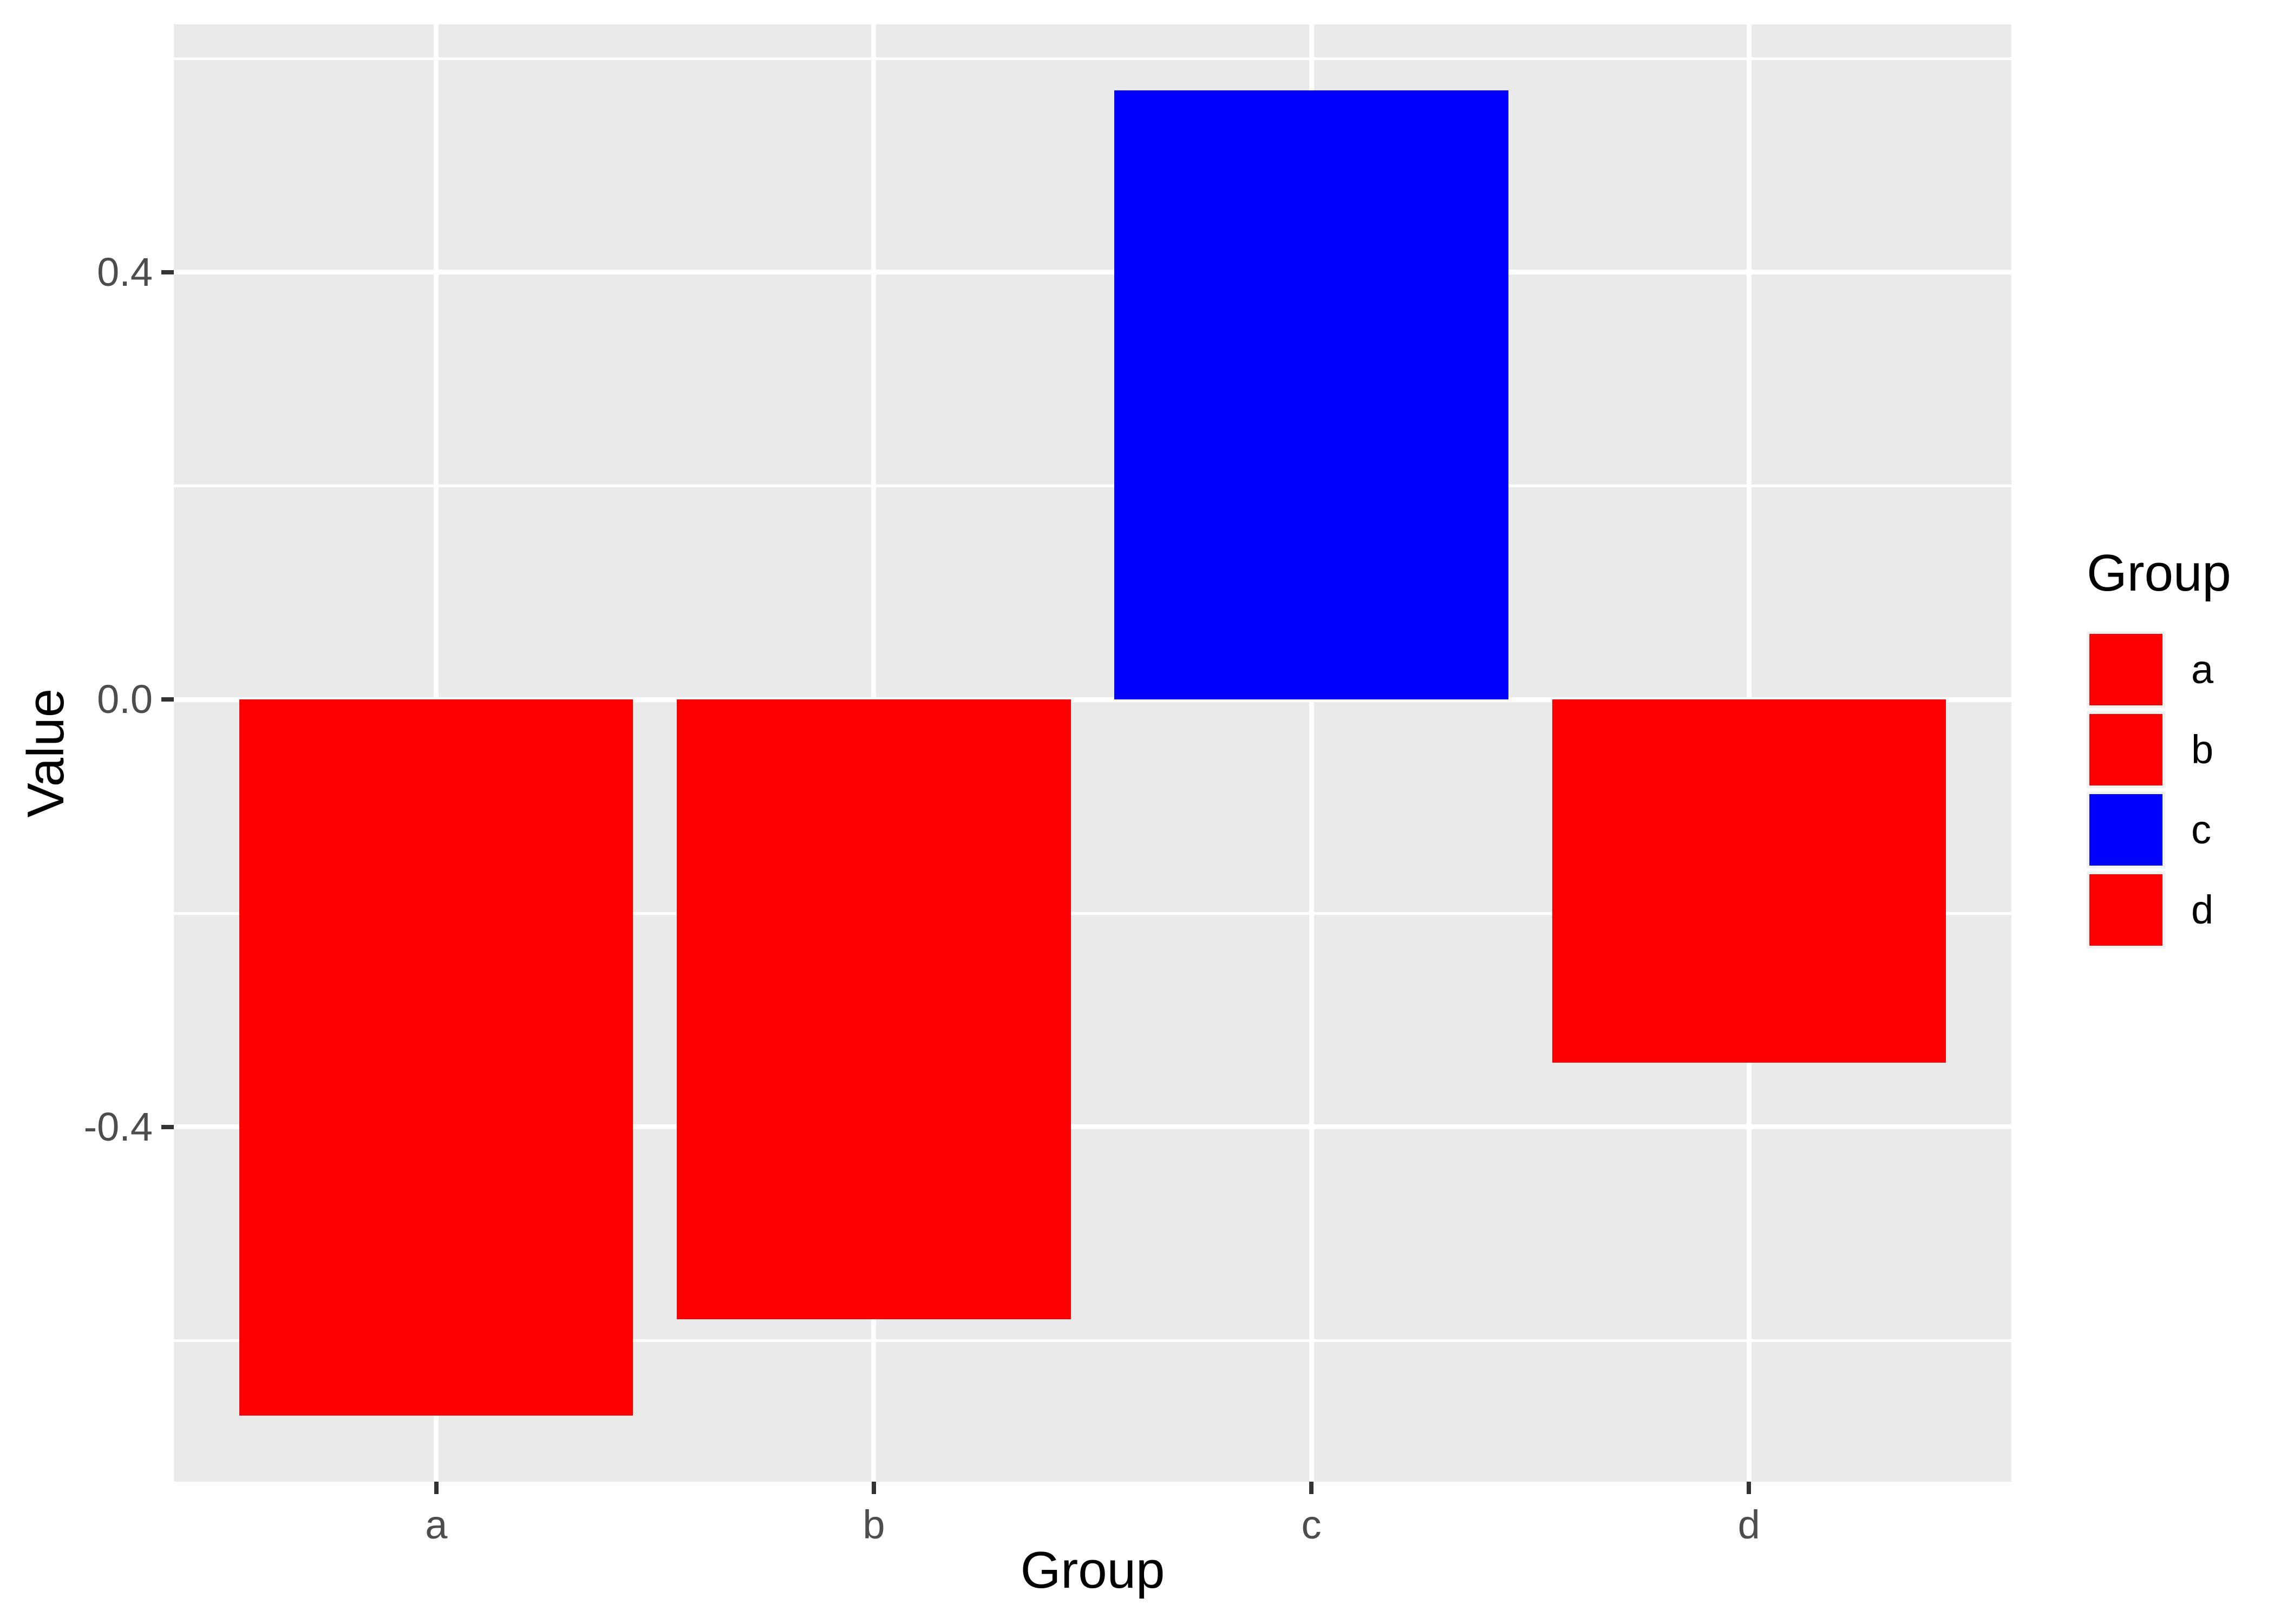  I want to click on legend-swatch-d, so click(2126, 910).